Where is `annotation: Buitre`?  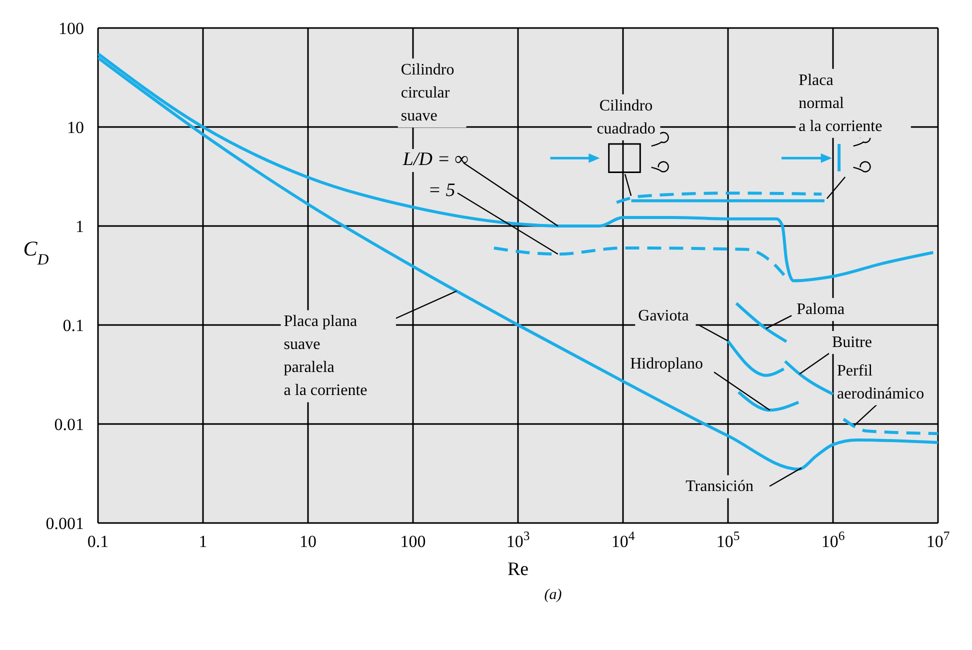
annotation: Buitre is located at coordinates (852, 342).